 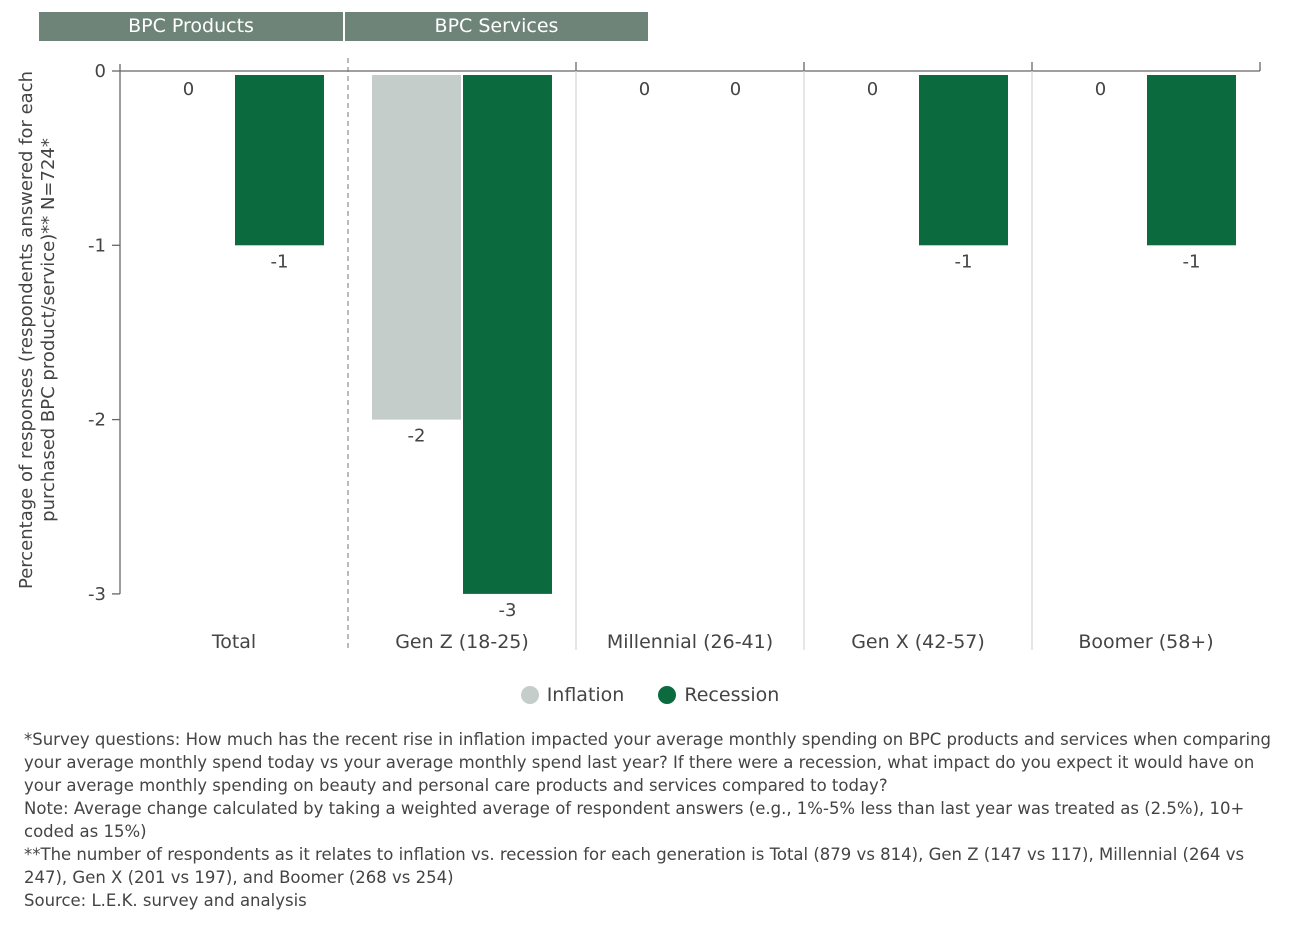 What do you see at coordinates (496, 26) in the screenshot?
I see `header-bpc-services: BPC Services` at bounding box center [496, 26].